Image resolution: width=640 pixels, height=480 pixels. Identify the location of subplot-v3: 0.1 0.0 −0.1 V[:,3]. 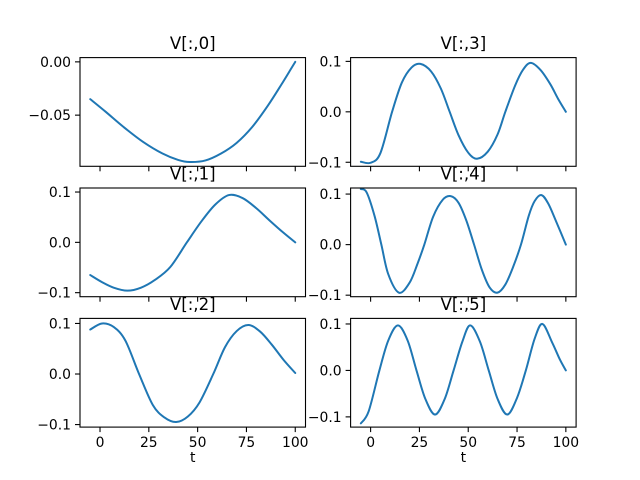
(442, 103).